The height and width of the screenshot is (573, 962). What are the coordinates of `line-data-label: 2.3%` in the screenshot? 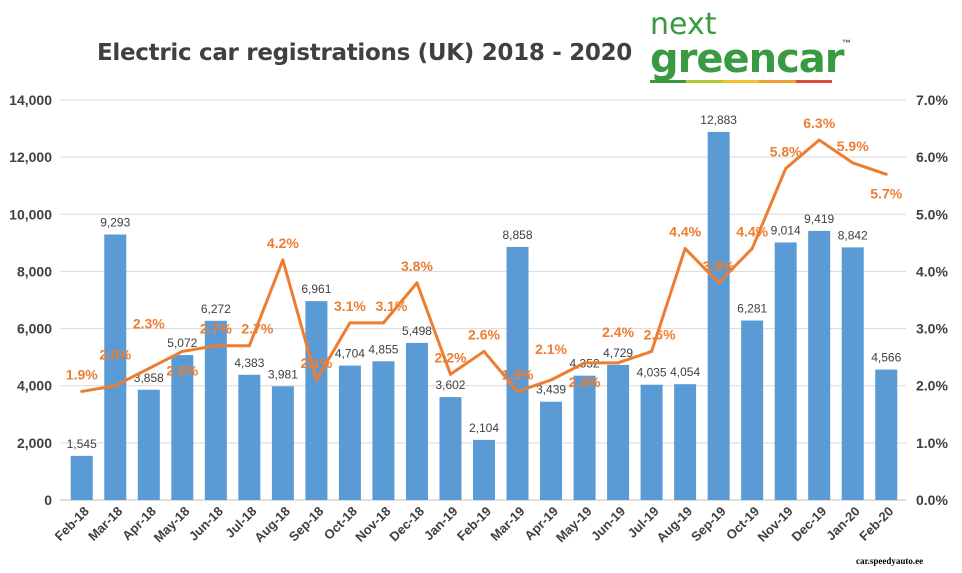 It's located at (149, 324).